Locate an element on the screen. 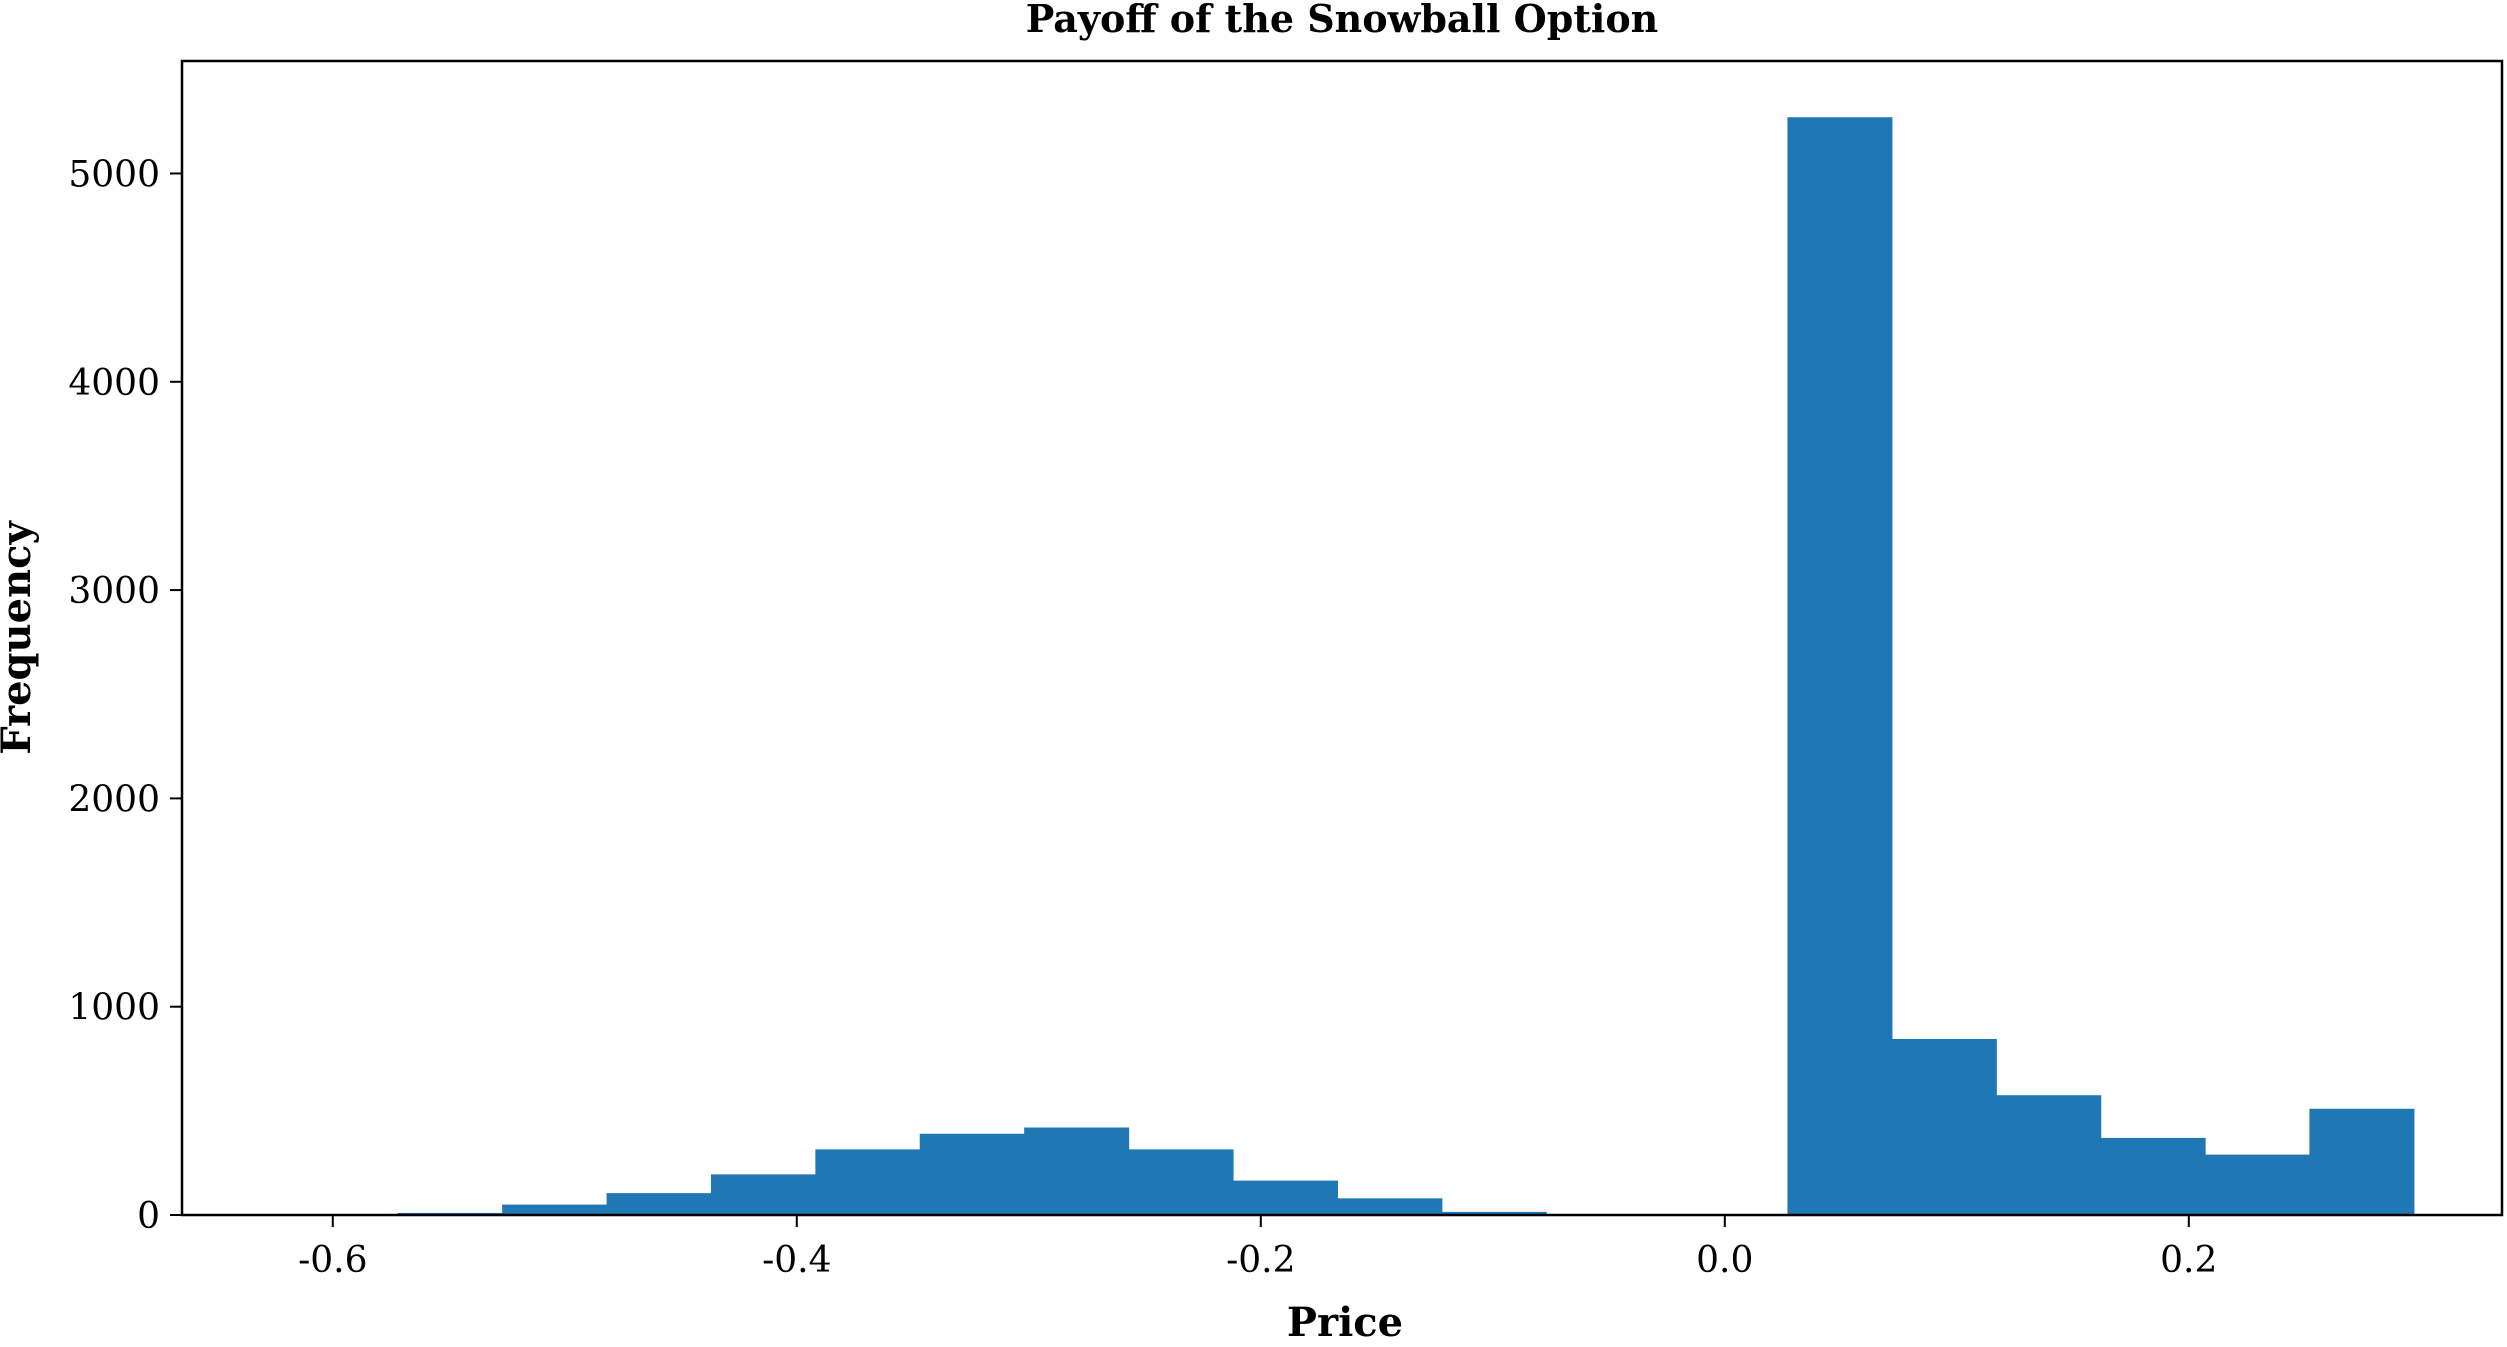 This screenshot has height=1347, width=2507. y-tick-label: 3000 is located at coordinates (114, 591).